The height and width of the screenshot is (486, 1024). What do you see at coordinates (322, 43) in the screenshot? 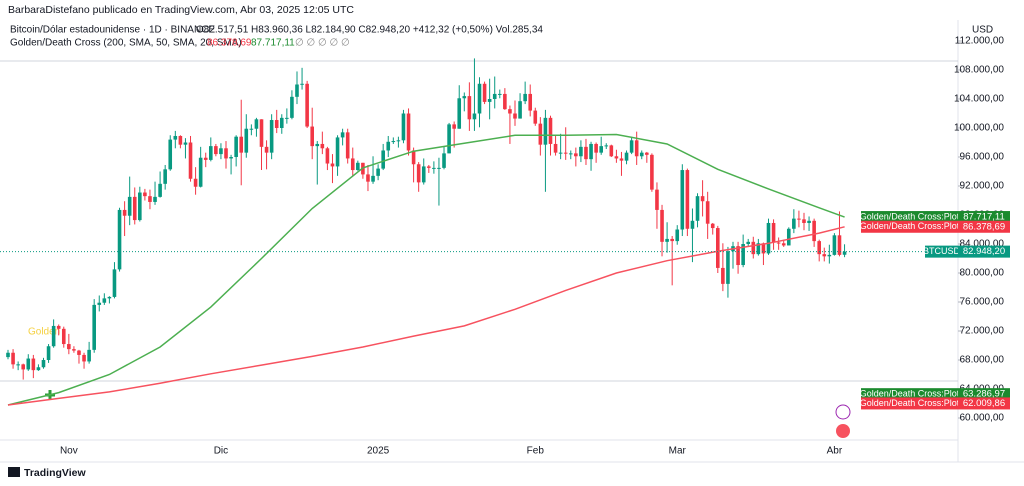
I see `indicator-rest: ∅ ∅ ∅ ∅ ∅` at bounding box center [322, 43].